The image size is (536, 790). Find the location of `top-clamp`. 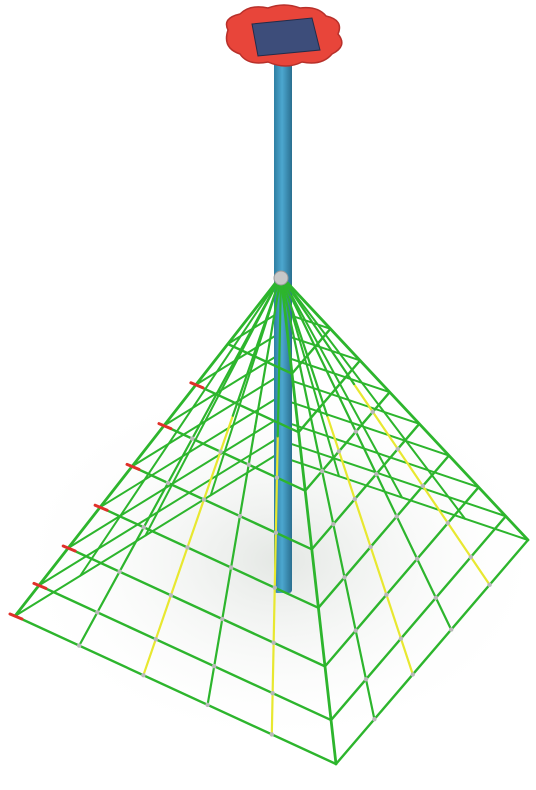

top-clamp is located at coordinates (281, 278).